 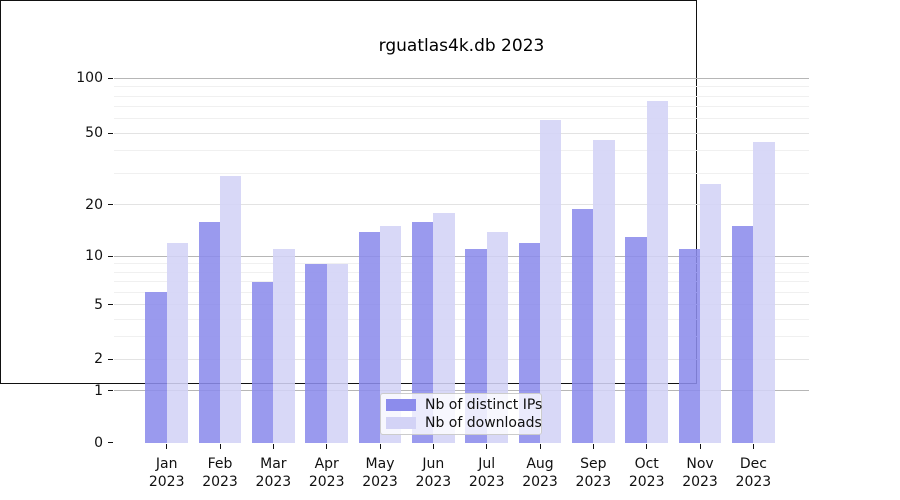 I want to click on x-tick-label: Nov 2023, so click(x=700, y=473).